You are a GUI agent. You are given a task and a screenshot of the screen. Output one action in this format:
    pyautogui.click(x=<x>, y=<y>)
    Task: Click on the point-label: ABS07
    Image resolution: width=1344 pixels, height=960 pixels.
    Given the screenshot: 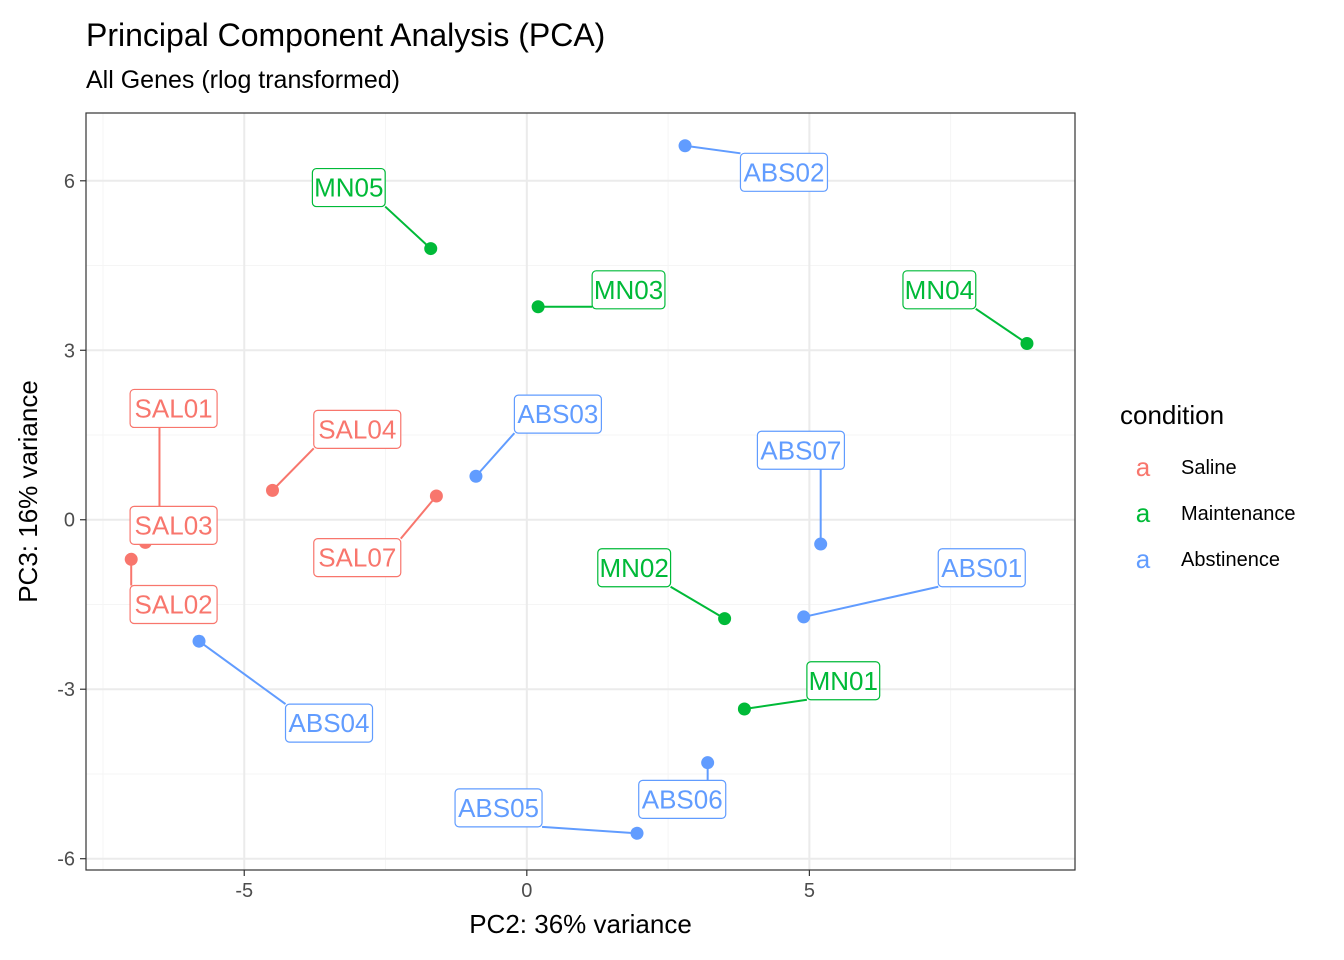 What is the action you would take?
    pyautogui.click(x=801, y=450)
    